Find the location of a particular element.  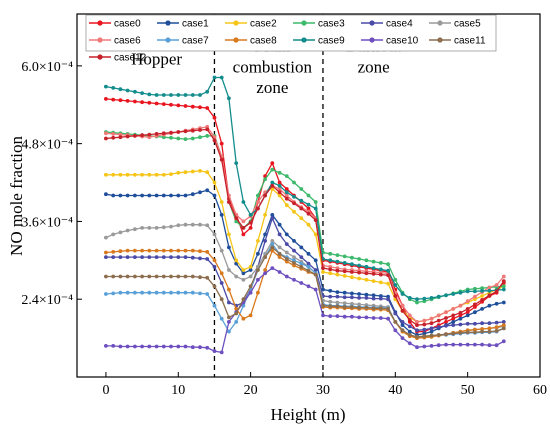

y-tick-label-0: 2.4×10⁻⁴ is located at coordinates (47, 300).